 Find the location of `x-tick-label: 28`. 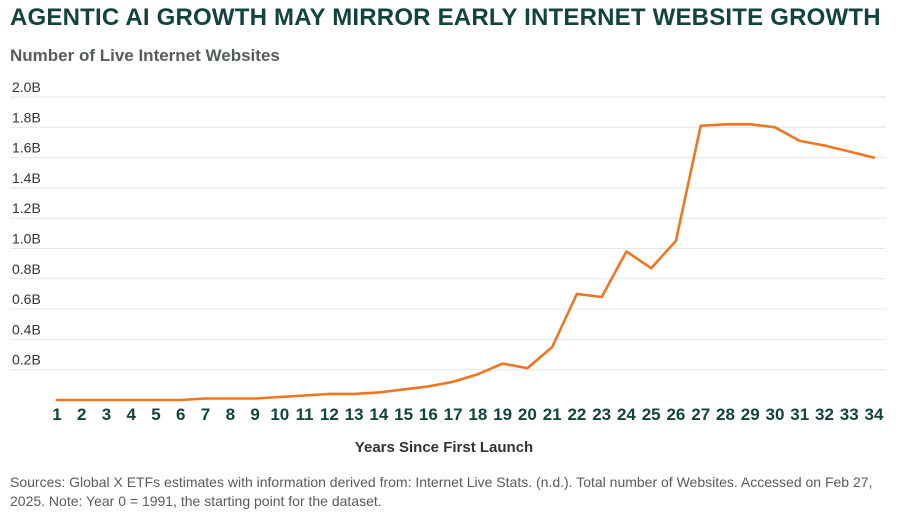

x-tick-label: 28 is located at coordinates (725, 414).